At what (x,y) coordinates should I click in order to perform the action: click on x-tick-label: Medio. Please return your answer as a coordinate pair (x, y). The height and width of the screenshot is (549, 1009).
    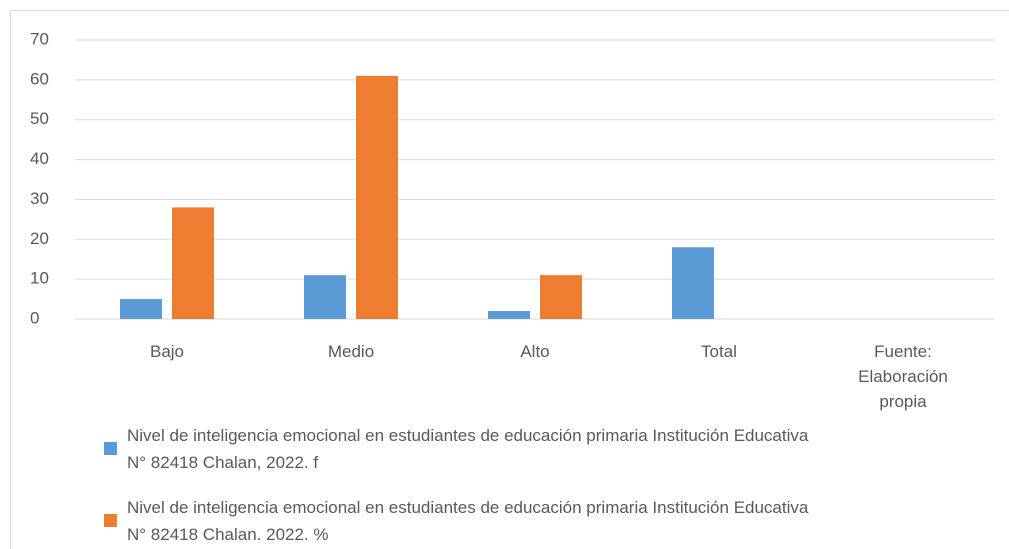
    Looking at the image, I should click on (351, 351).